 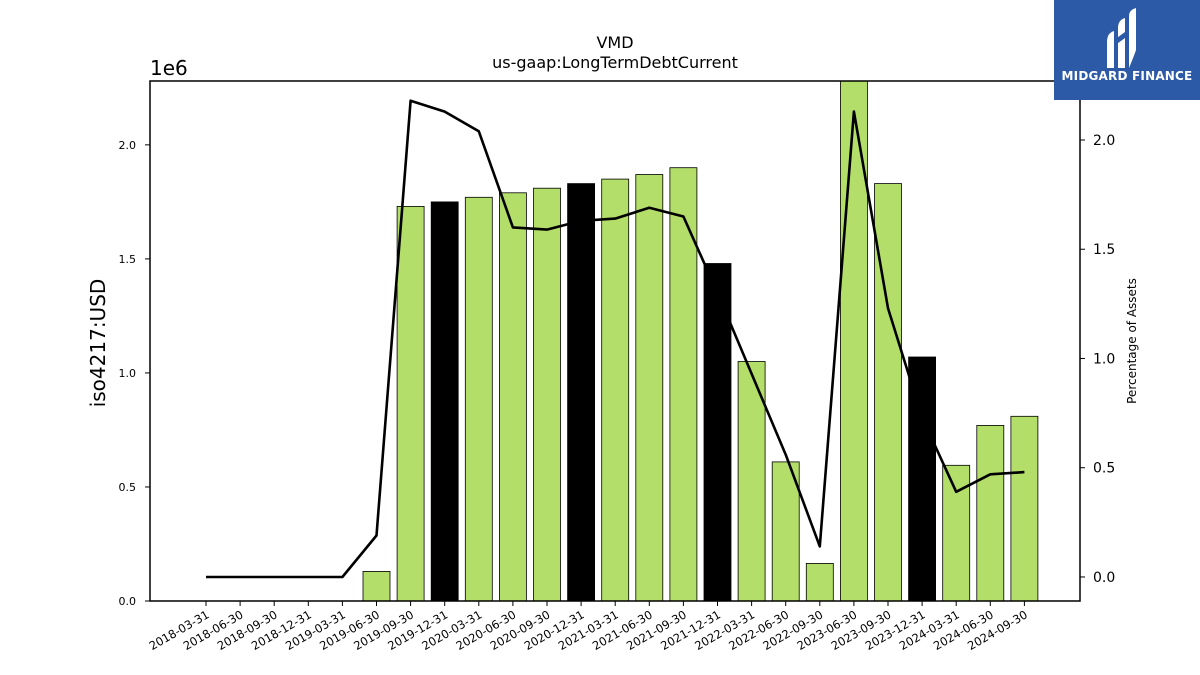 I want to click on y-tick-label: 2.0, so click(x=128, y=145).